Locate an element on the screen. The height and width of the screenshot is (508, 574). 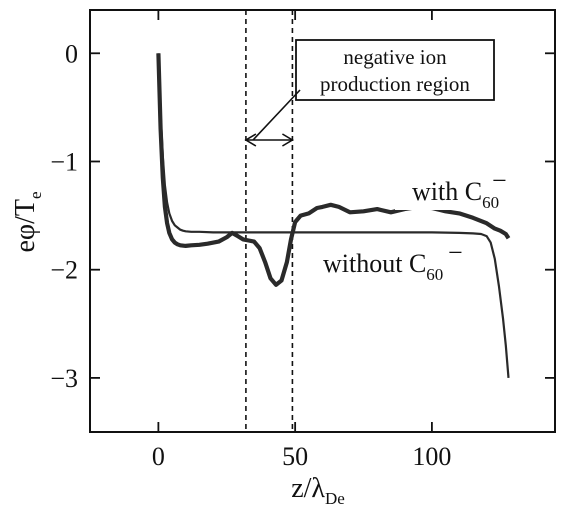
curve-label-without-sup: − is located at coordinates (455, 252).